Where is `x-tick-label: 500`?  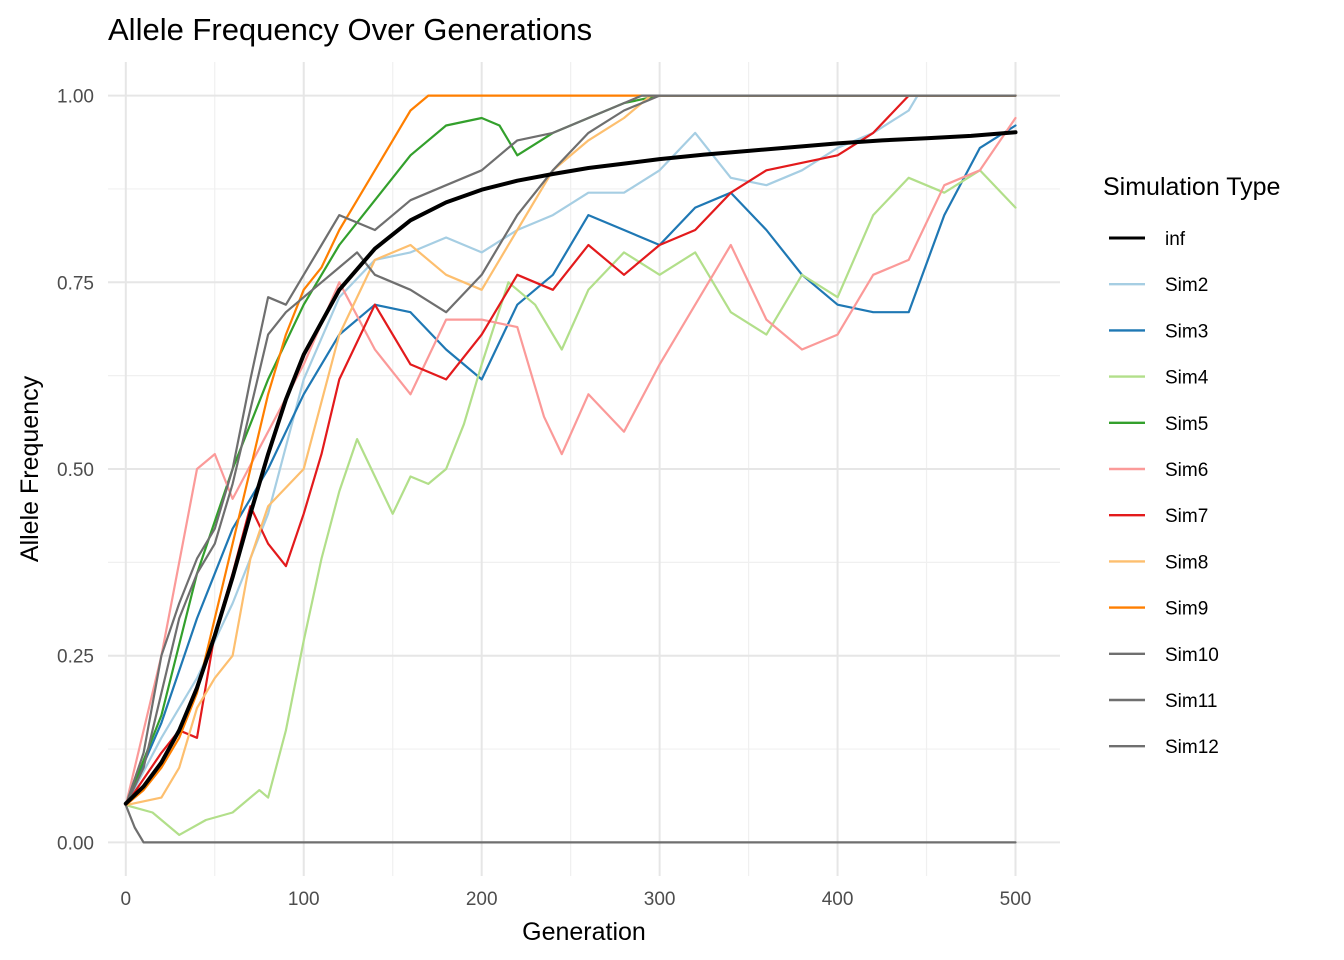 x-tick-label: 500 is located at coordinates (1016, 899).